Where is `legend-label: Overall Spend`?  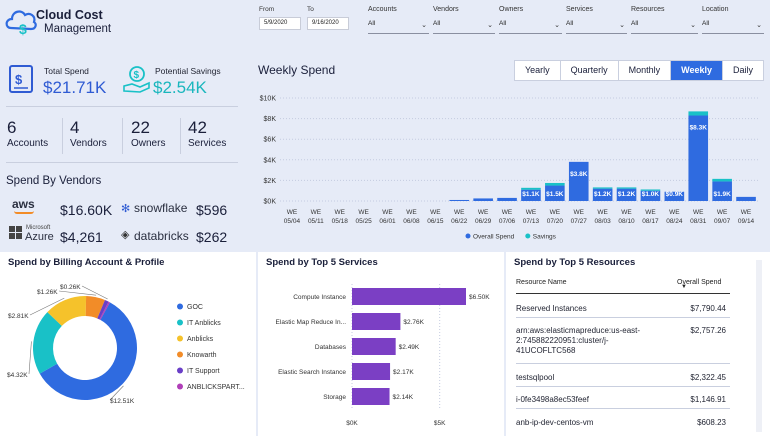
legend-label: Overall Spend is located at coordinates (494, 237).